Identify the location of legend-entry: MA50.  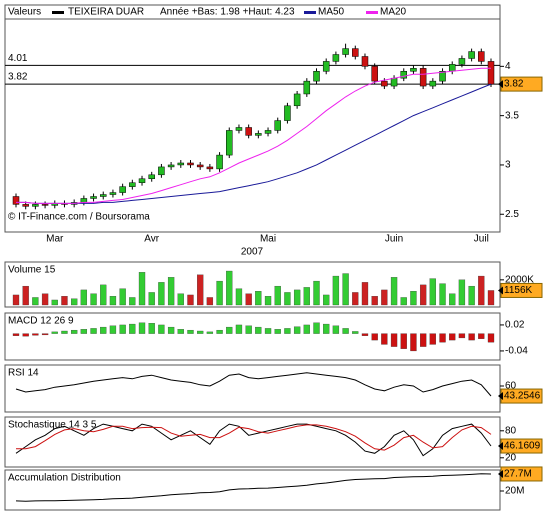
(331, 12).